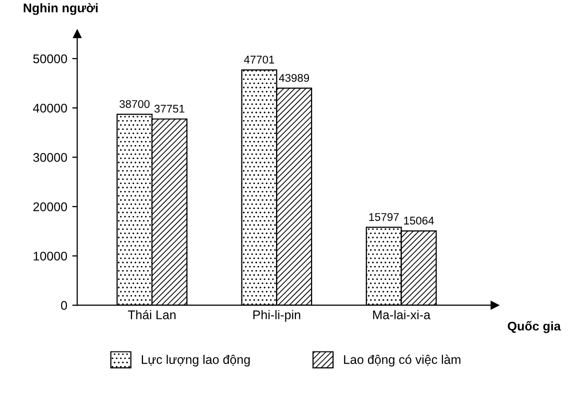 The width and height of the screenshot is (572, 399). What do you see at coordinates (64, 305) in the screenshot?
I see `y-tick-label: 0` at bounding box center [64, 305].